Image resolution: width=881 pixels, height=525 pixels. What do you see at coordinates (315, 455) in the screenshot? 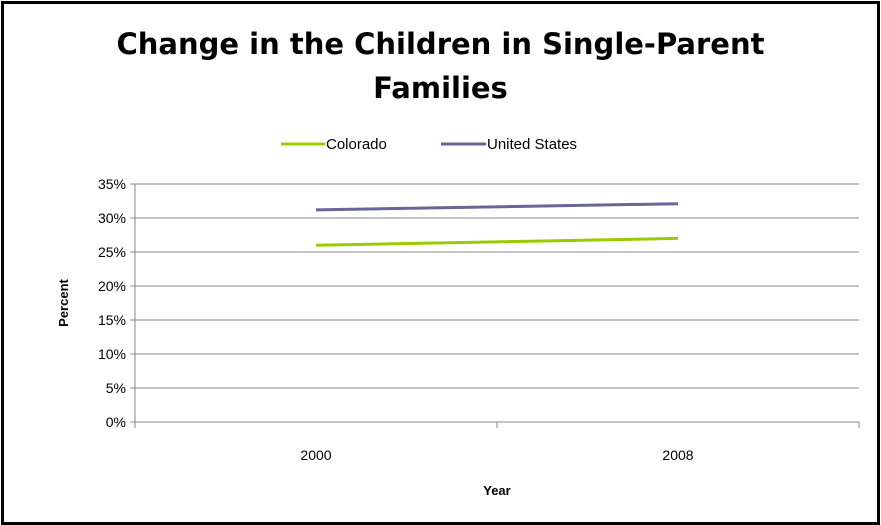
I see `x-tick-label: 2000` at bounding box center [315, 455].